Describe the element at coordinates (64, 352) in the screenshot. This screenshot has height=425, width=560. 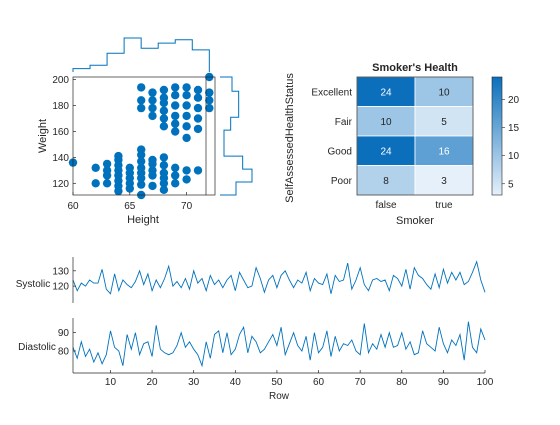
I see `stacked-y-tick-label: 80` at that location.